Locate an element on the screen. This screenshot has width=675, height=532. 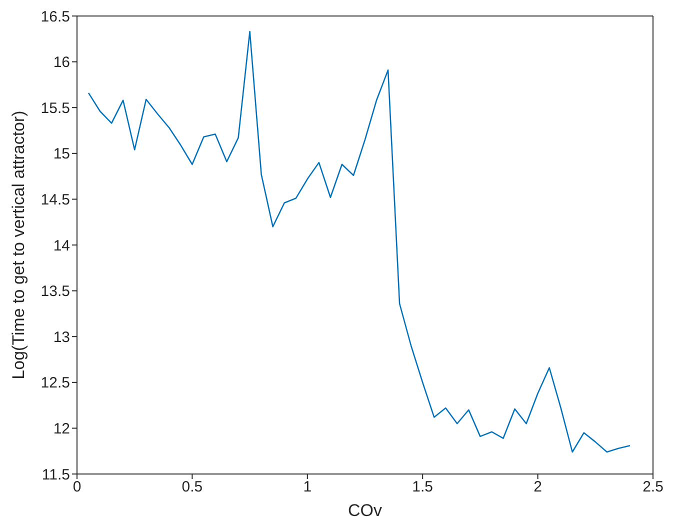
y-axis-title: Log(Time to get to vertical attractor) is located at coordinates (18, 245).